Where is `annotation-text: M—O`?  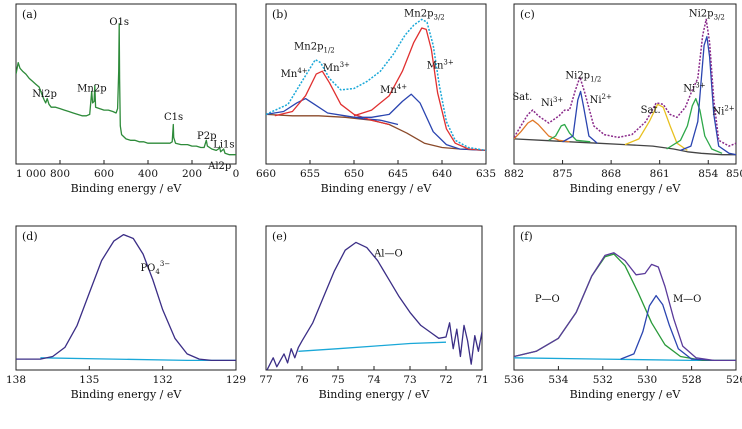
annotation-text: M—O is located at coordinates (687, 299).